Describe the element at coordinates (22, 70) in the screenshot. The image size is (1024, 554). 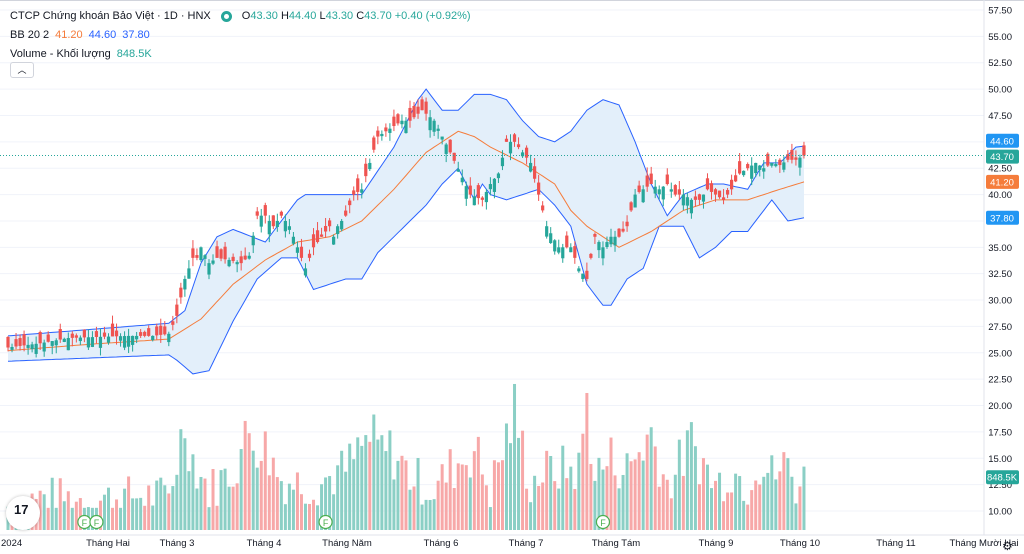
I see `collapse-legend-button: ︿` at that location.